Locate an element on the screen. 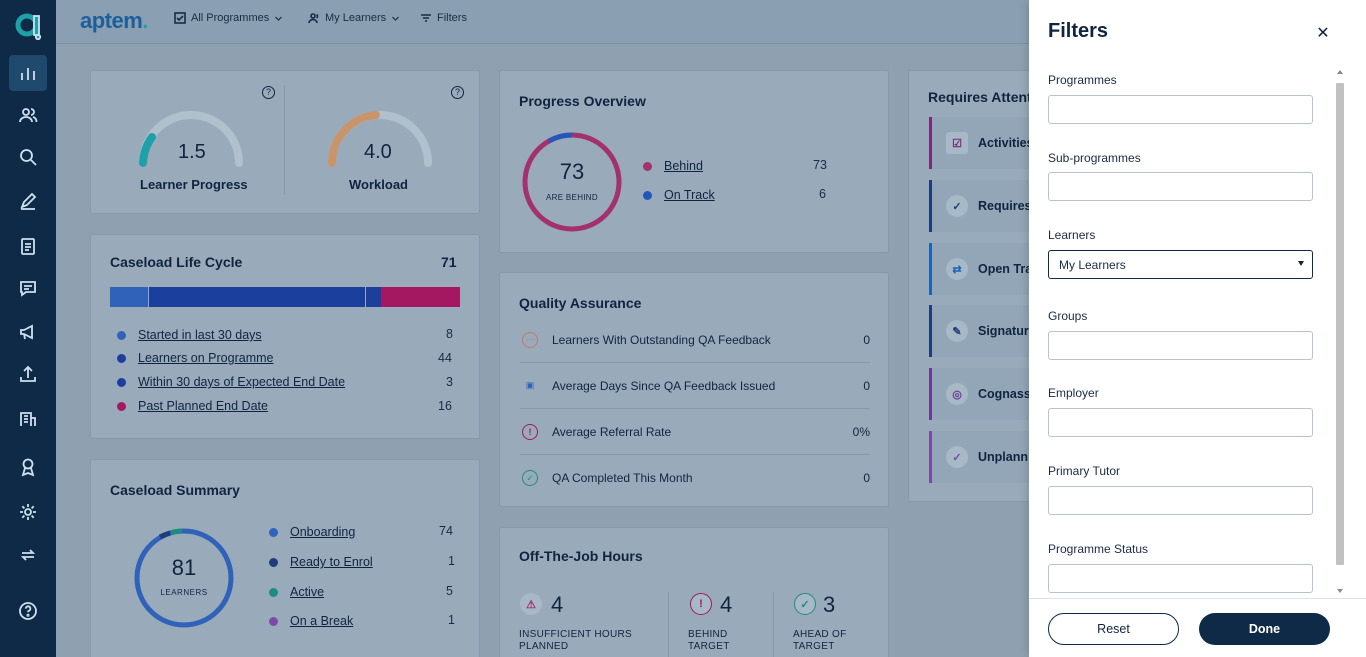  left-rail is located at coordinates (28, 328).